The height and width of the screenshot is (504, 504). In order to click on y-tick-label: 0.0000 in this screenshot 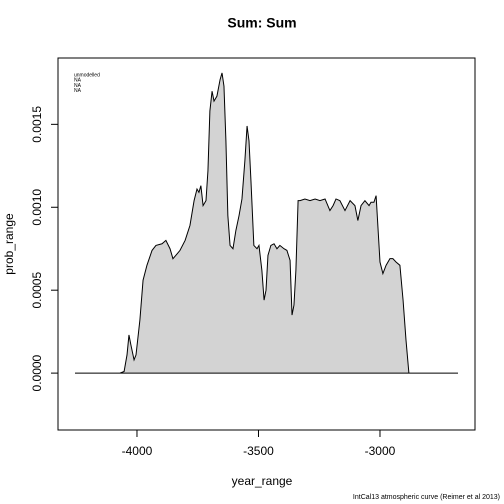, I will do `click(37, 372)`.